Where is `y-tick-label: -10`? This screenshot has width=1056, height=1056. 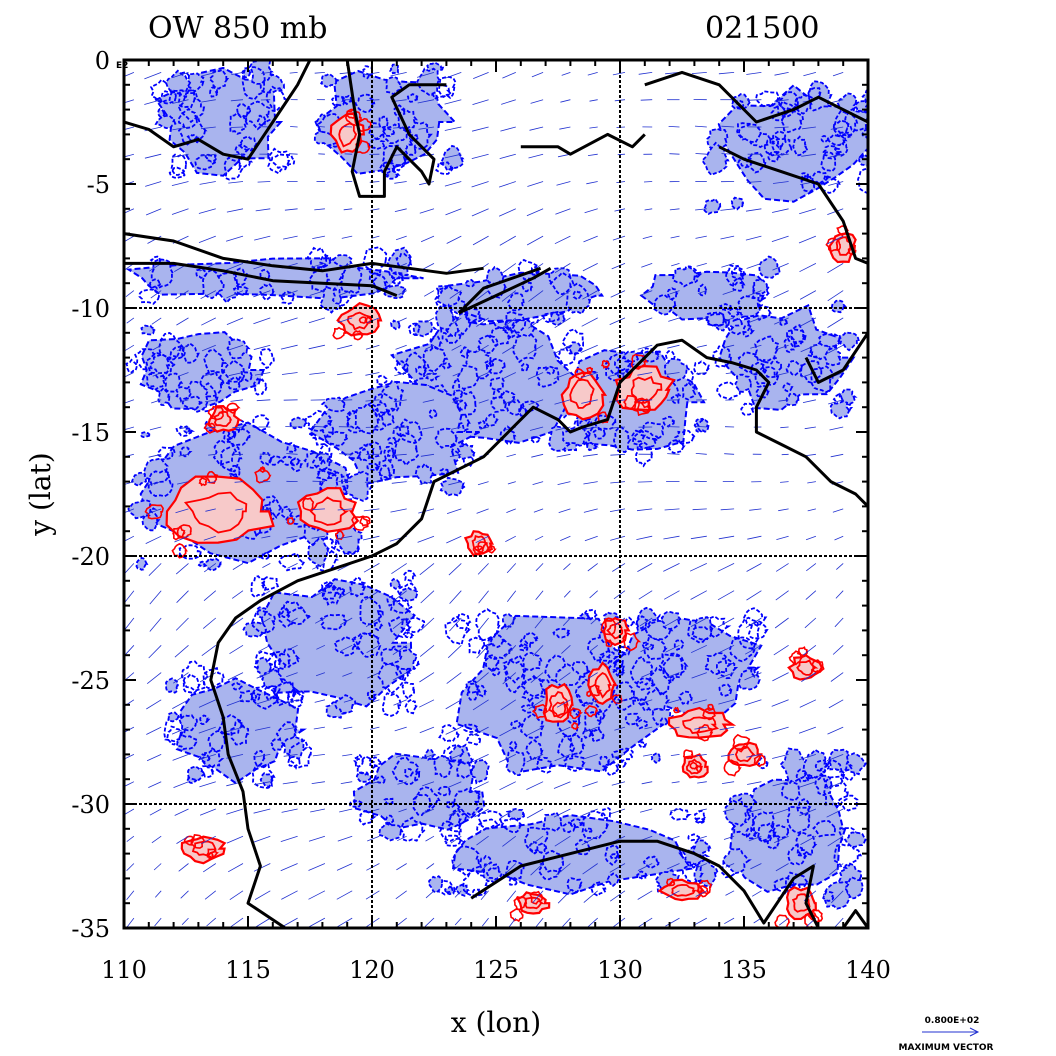
y-tick-label: -10 is located at coordinates (90, 309).